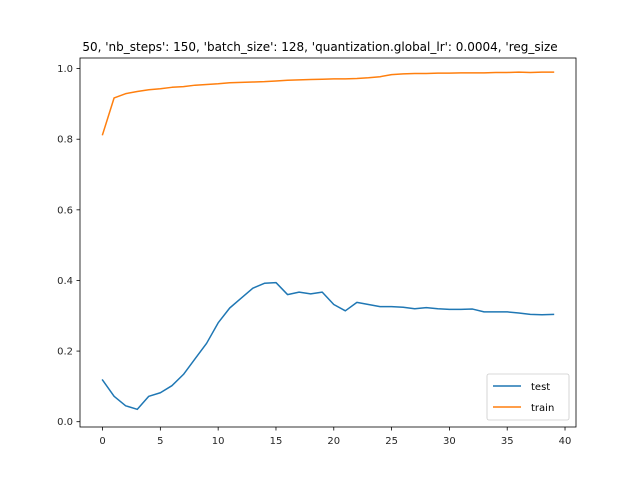 Image resolution: width=640 pixels, height=480 pixels. I want to click on x-axis: 0 5 10 15 20 25 30 35 40, so click(335, 437).